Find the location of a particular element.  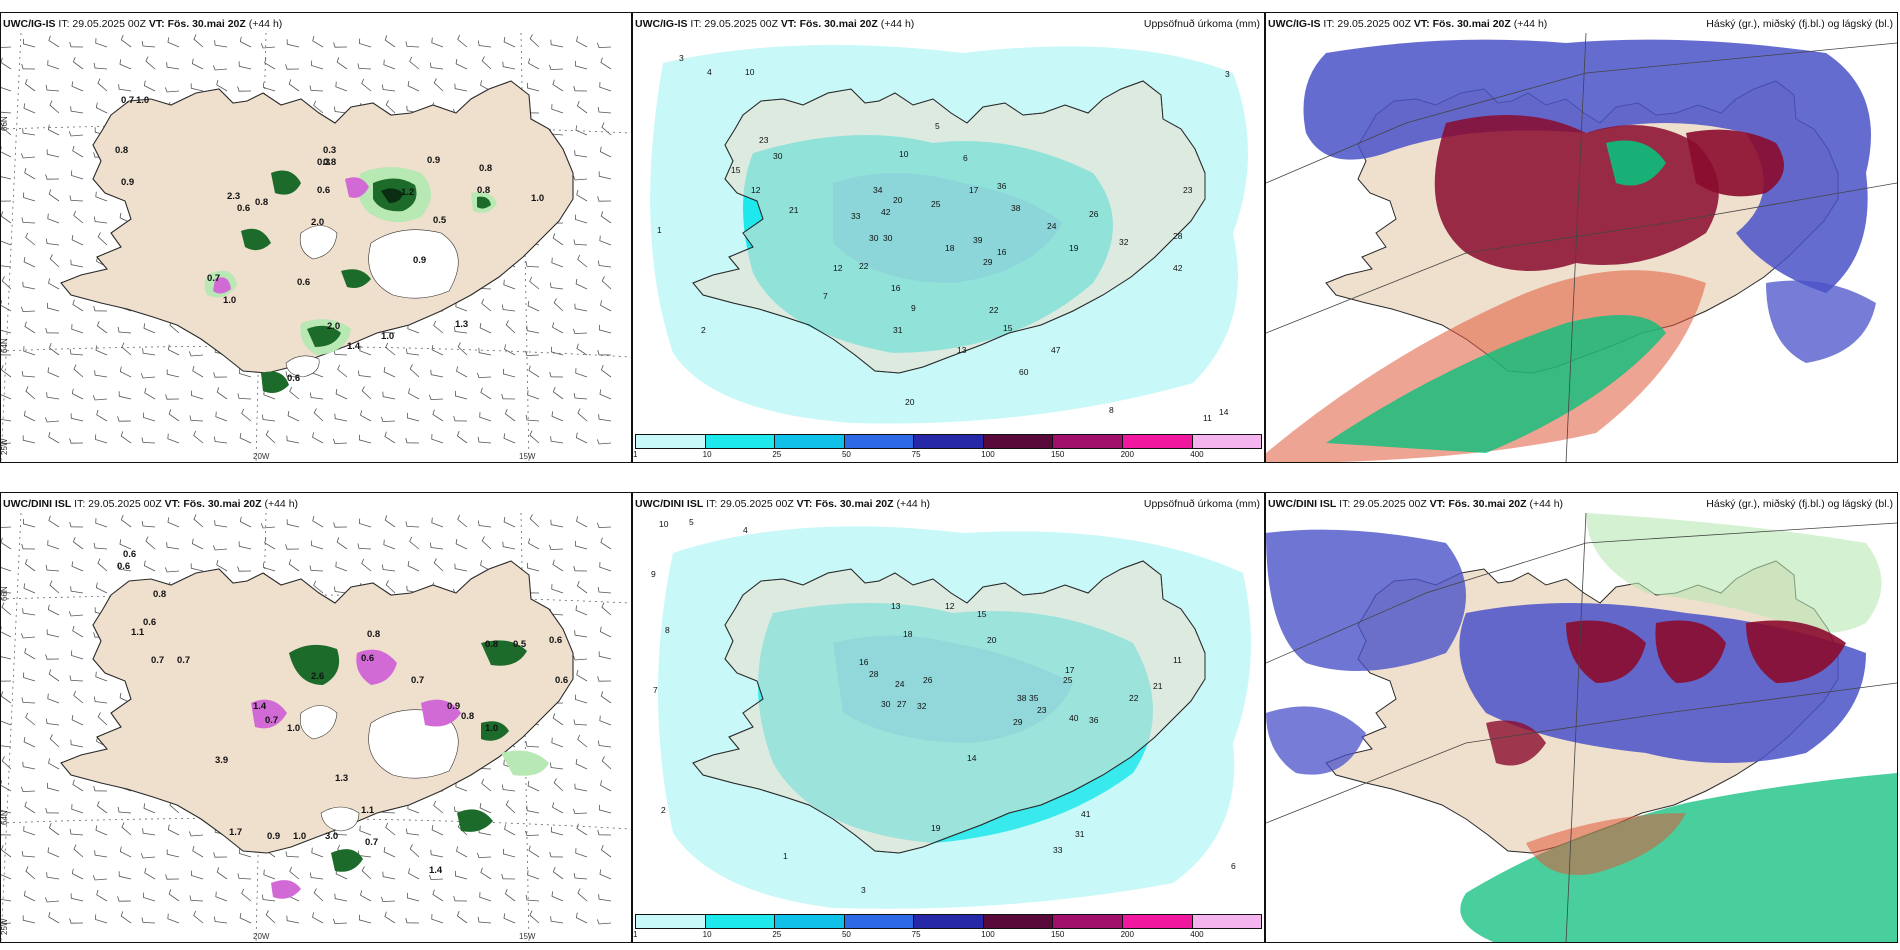

colorbar-seg is located at coordinates (1018, 441).